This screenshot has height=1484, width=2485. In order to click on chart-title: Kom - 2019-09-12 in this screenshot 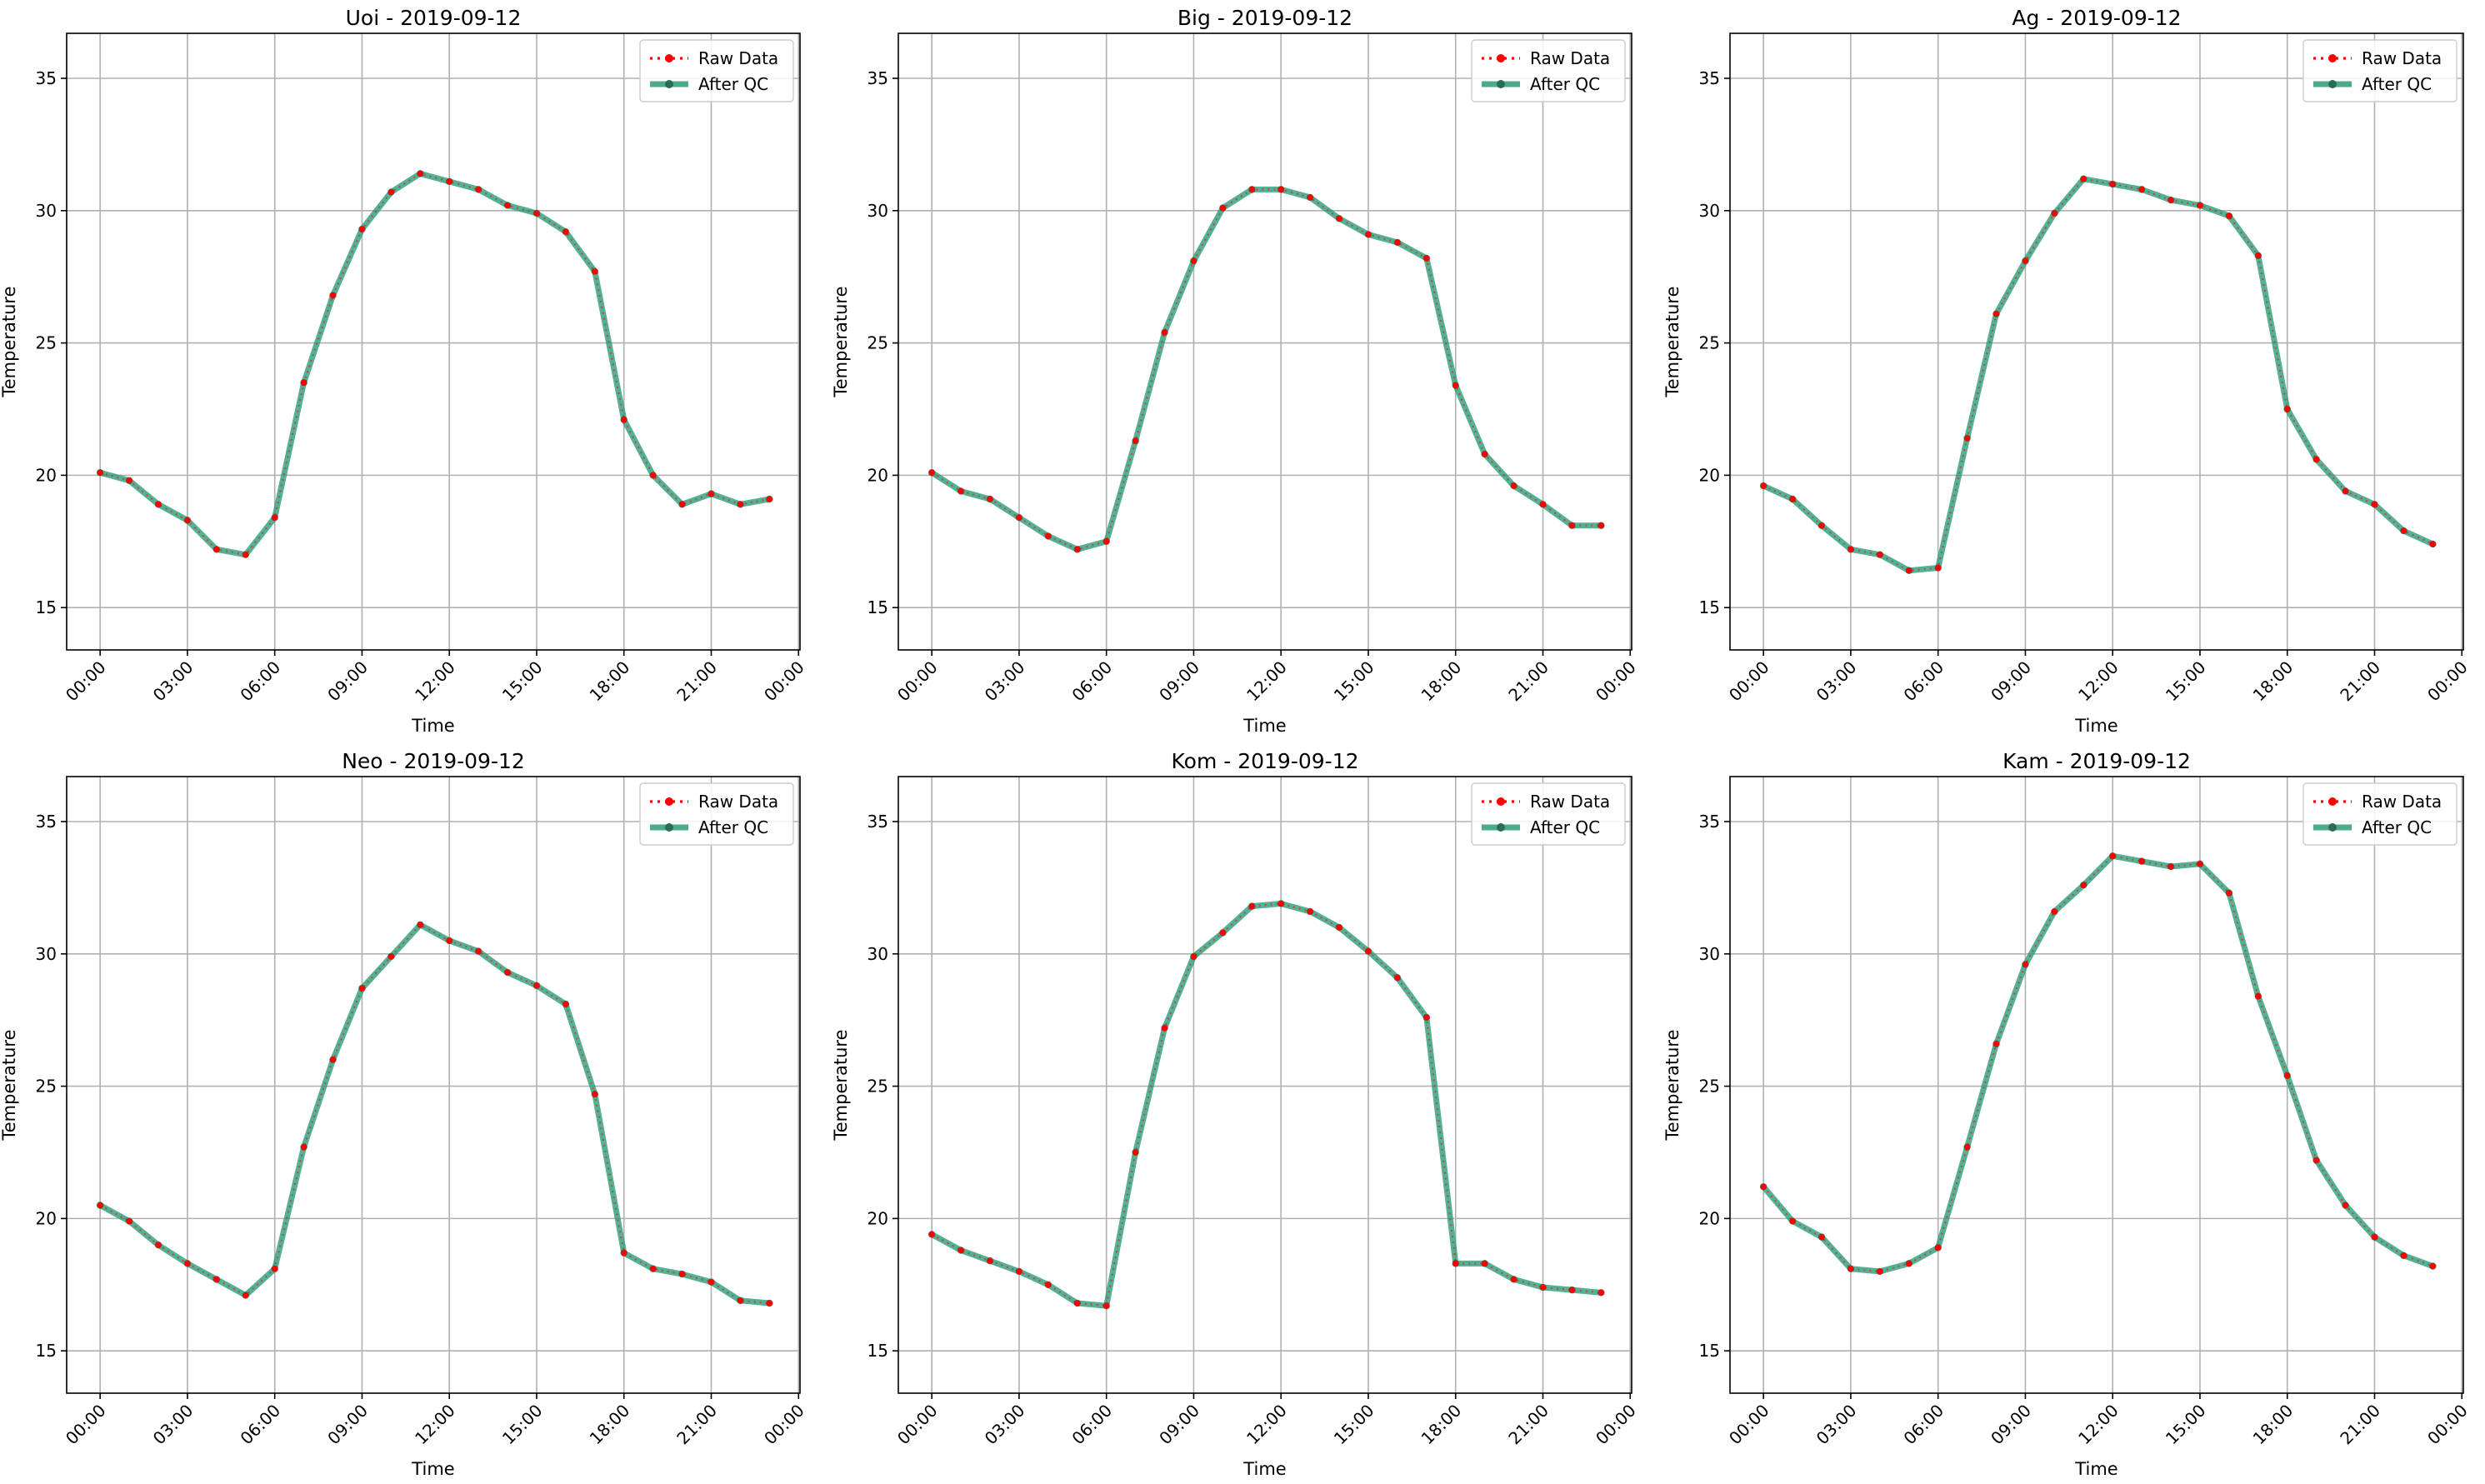, I will do `click(1265, 761)`.